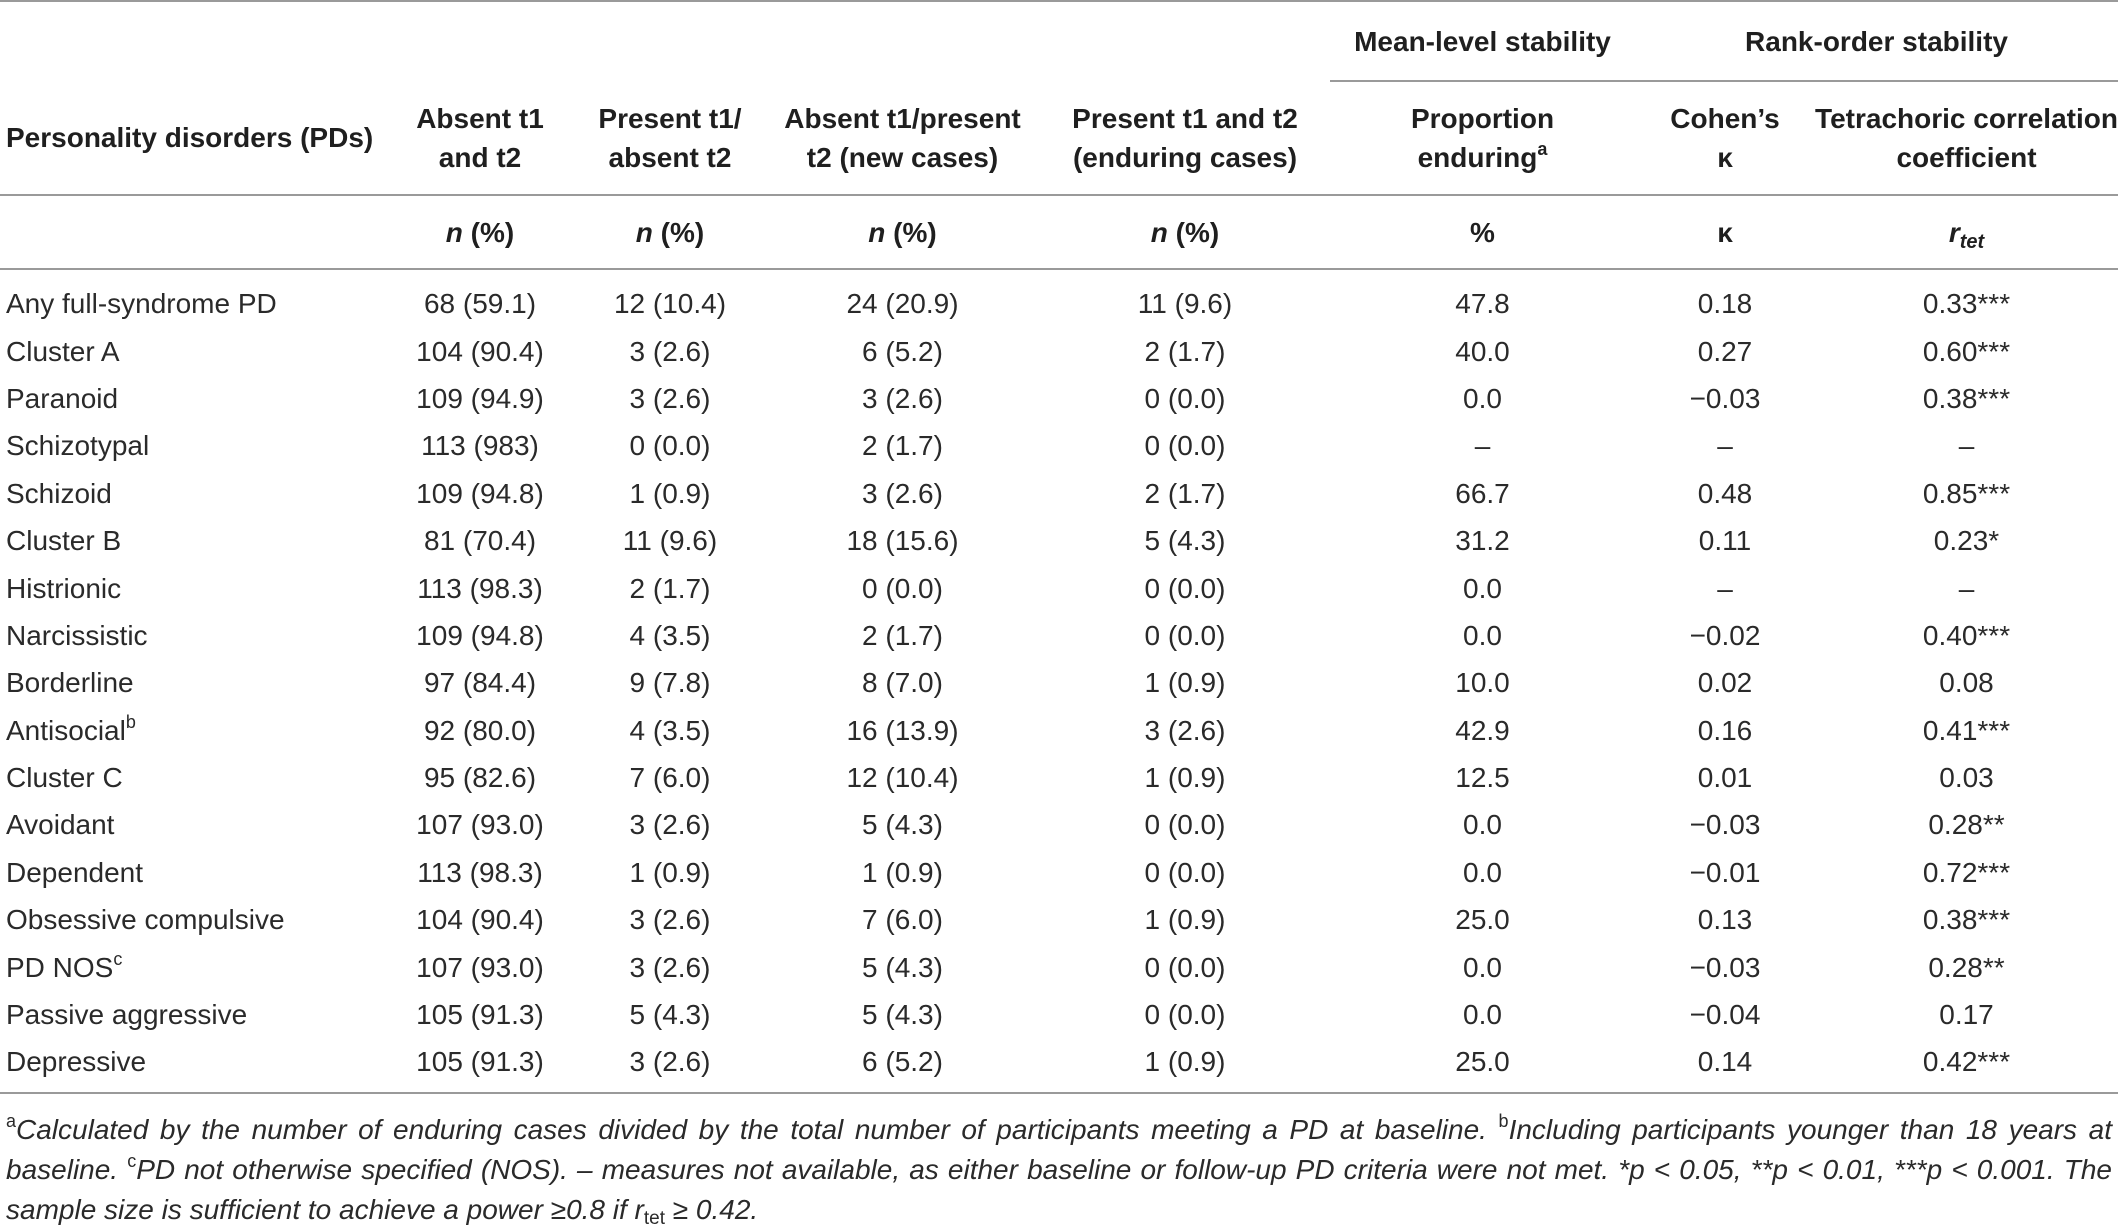  Describe the element at coordinates (1725, 920) in the screenshot. I see `cell-k: 0.13` at that location.